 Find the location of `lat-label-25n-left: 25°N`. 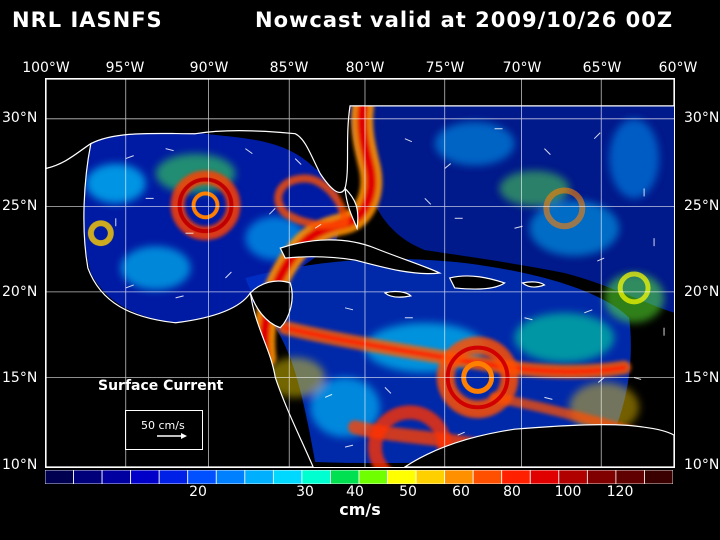

lat-label-25n-left: 25°N is located at coordinates (20, 206).